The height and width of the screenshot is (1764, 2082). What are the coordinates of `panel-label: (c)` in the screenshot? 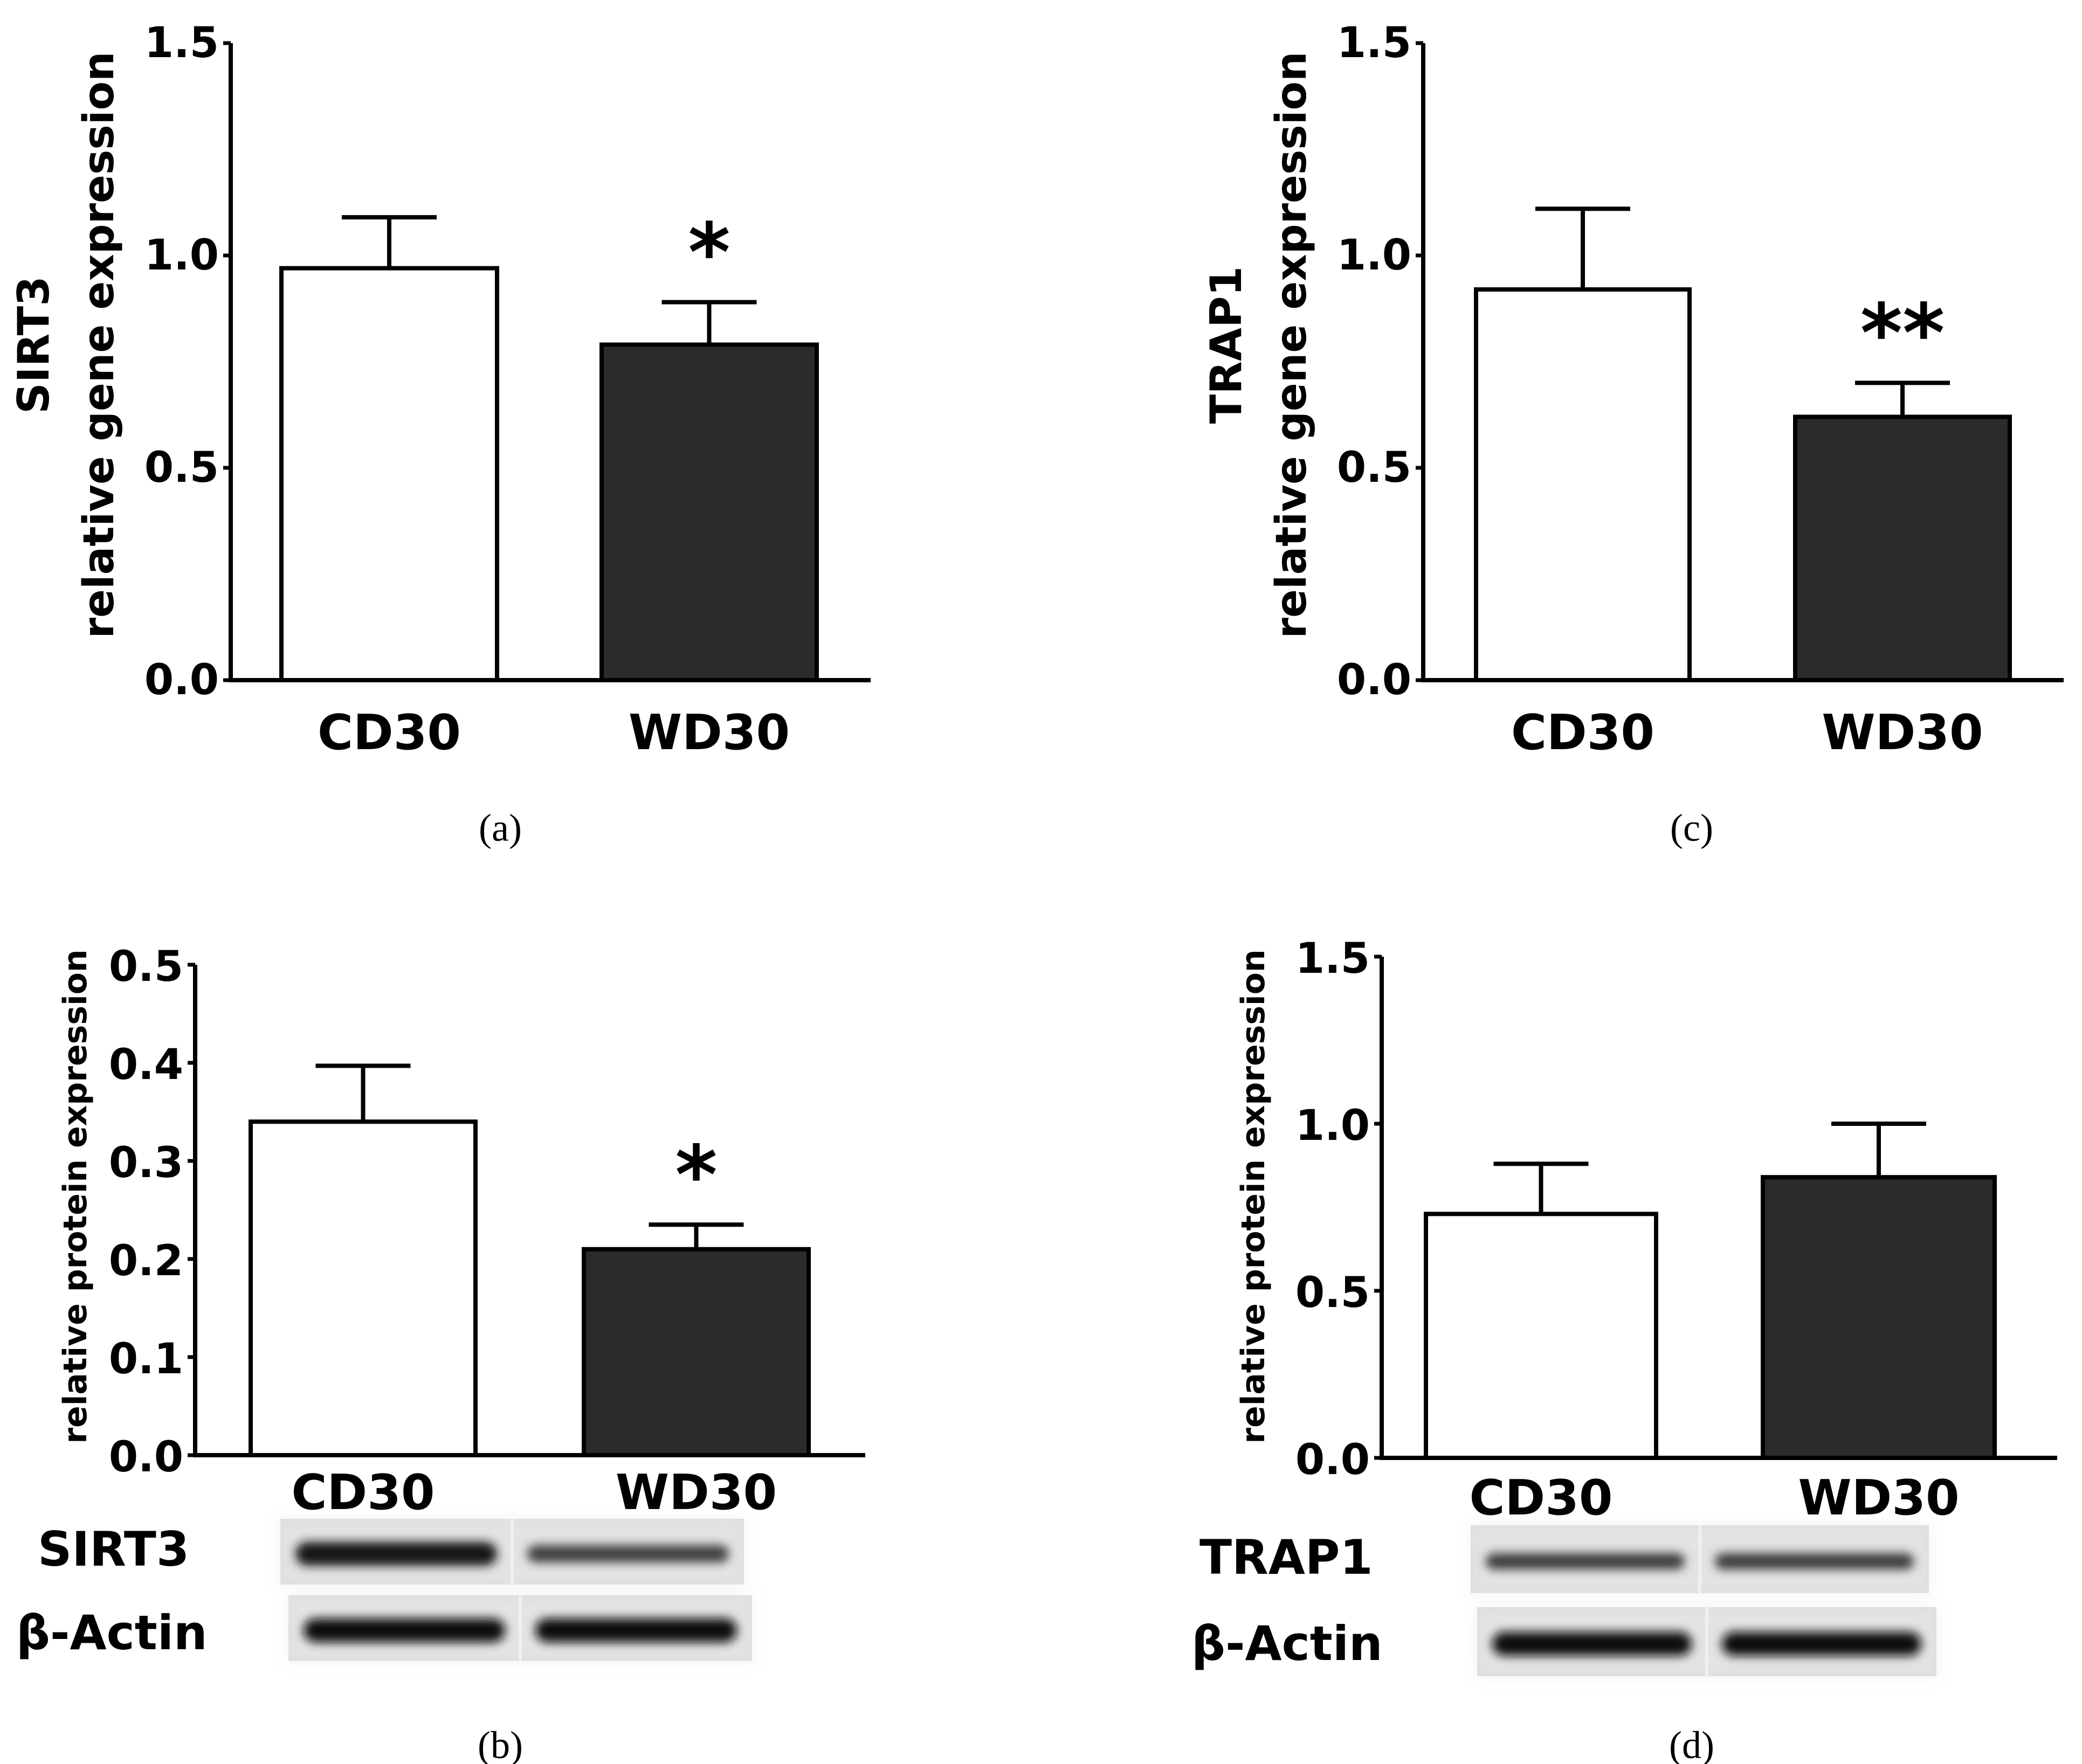 It's located at (1692, 827).